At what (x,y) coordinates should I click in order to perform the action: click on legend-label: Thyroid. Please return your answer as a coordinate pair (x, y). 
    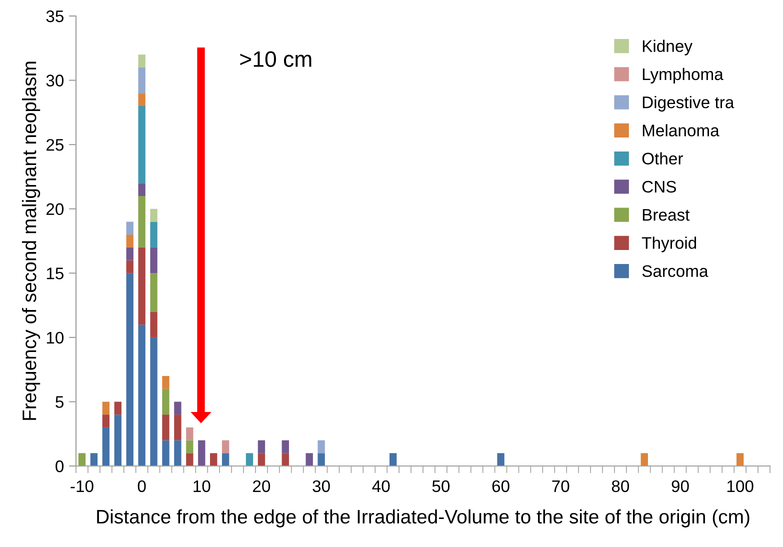
    Looking at the image, I should click on (669, 244).